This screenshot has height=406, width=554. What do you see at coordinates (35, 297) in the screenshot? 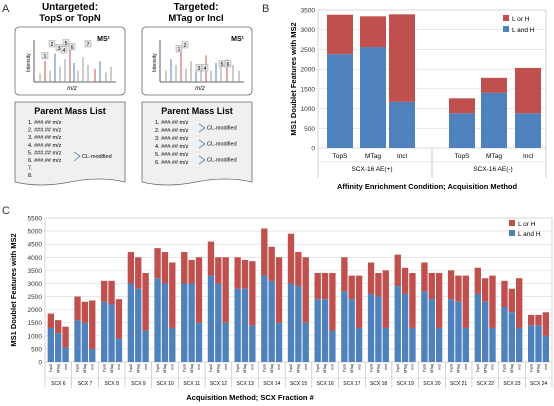
I see `y-tick-label: 2500` at bounding box center [35, 297].